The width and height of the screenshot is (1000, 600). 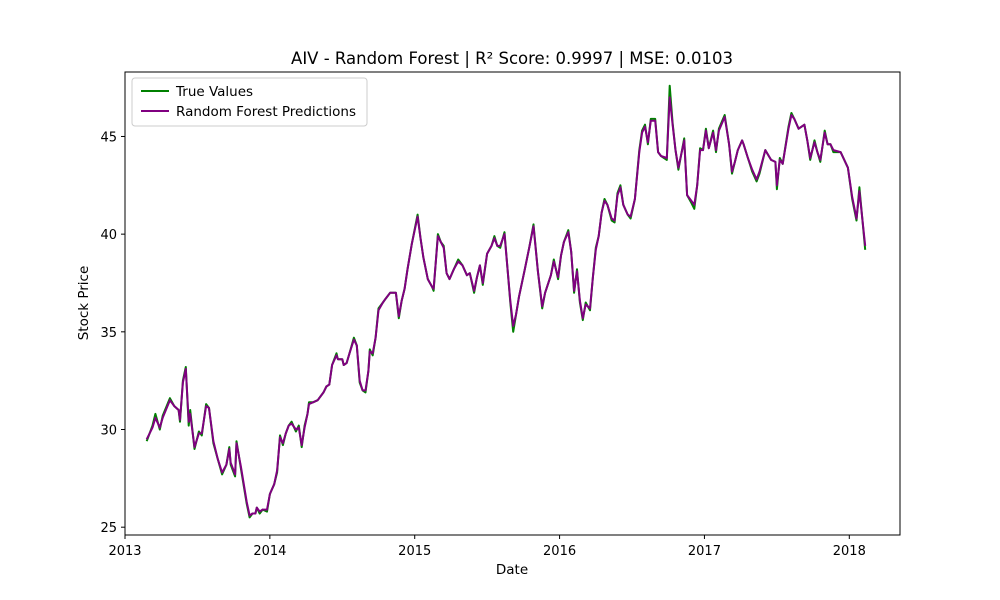 I want to click on legend-label-predictions: Random Forest Predictions, so click(x=266, y=112).